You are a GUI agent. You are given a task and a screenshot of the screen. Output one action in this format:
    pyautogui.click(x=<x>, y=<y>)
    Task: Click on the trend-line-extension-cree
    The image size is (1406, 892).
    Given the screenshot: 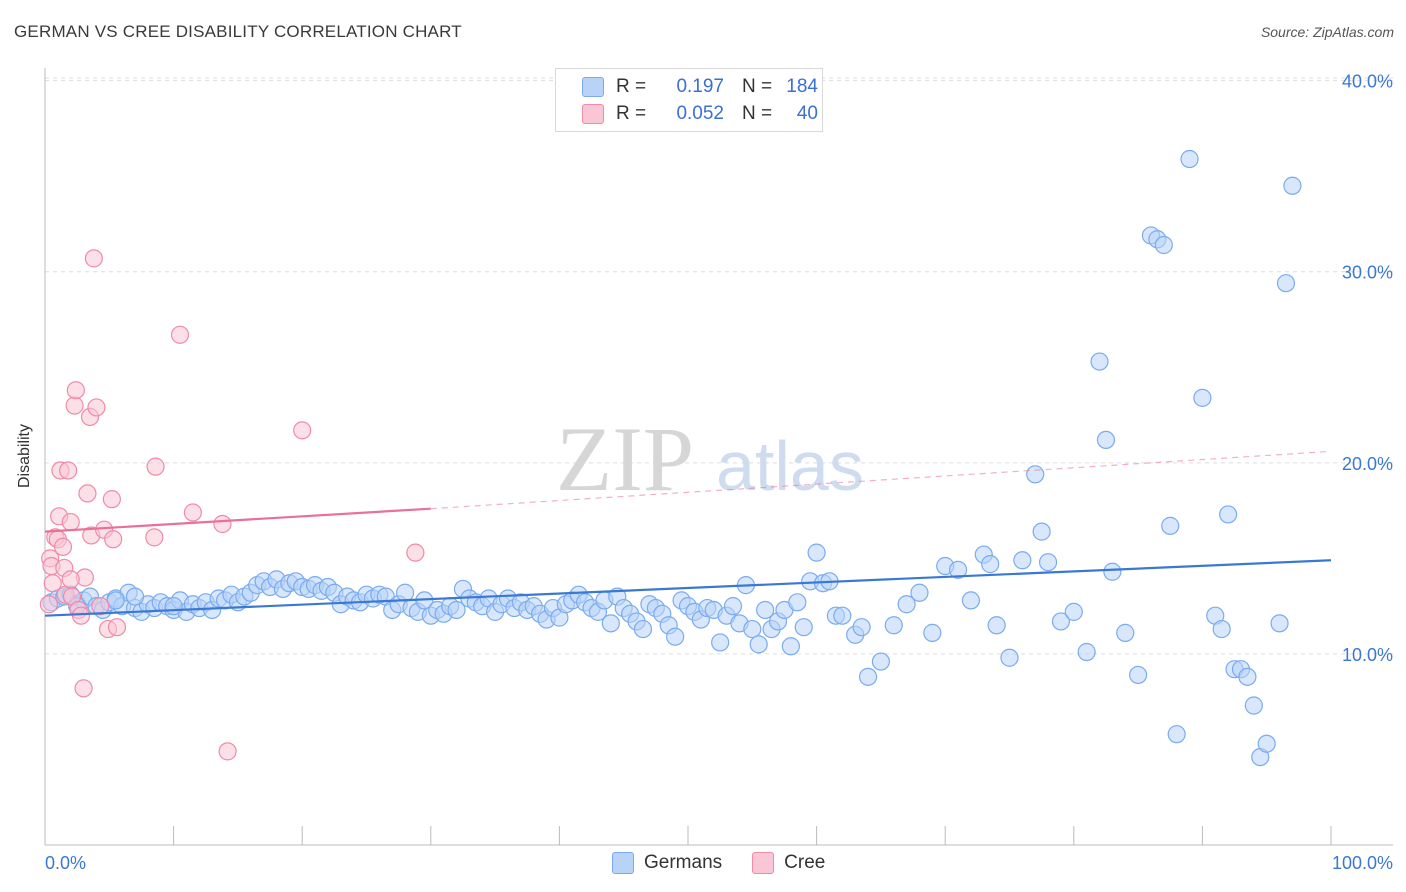 What is the action you would take?
    pyautogui.click(x=881, y=480)
    